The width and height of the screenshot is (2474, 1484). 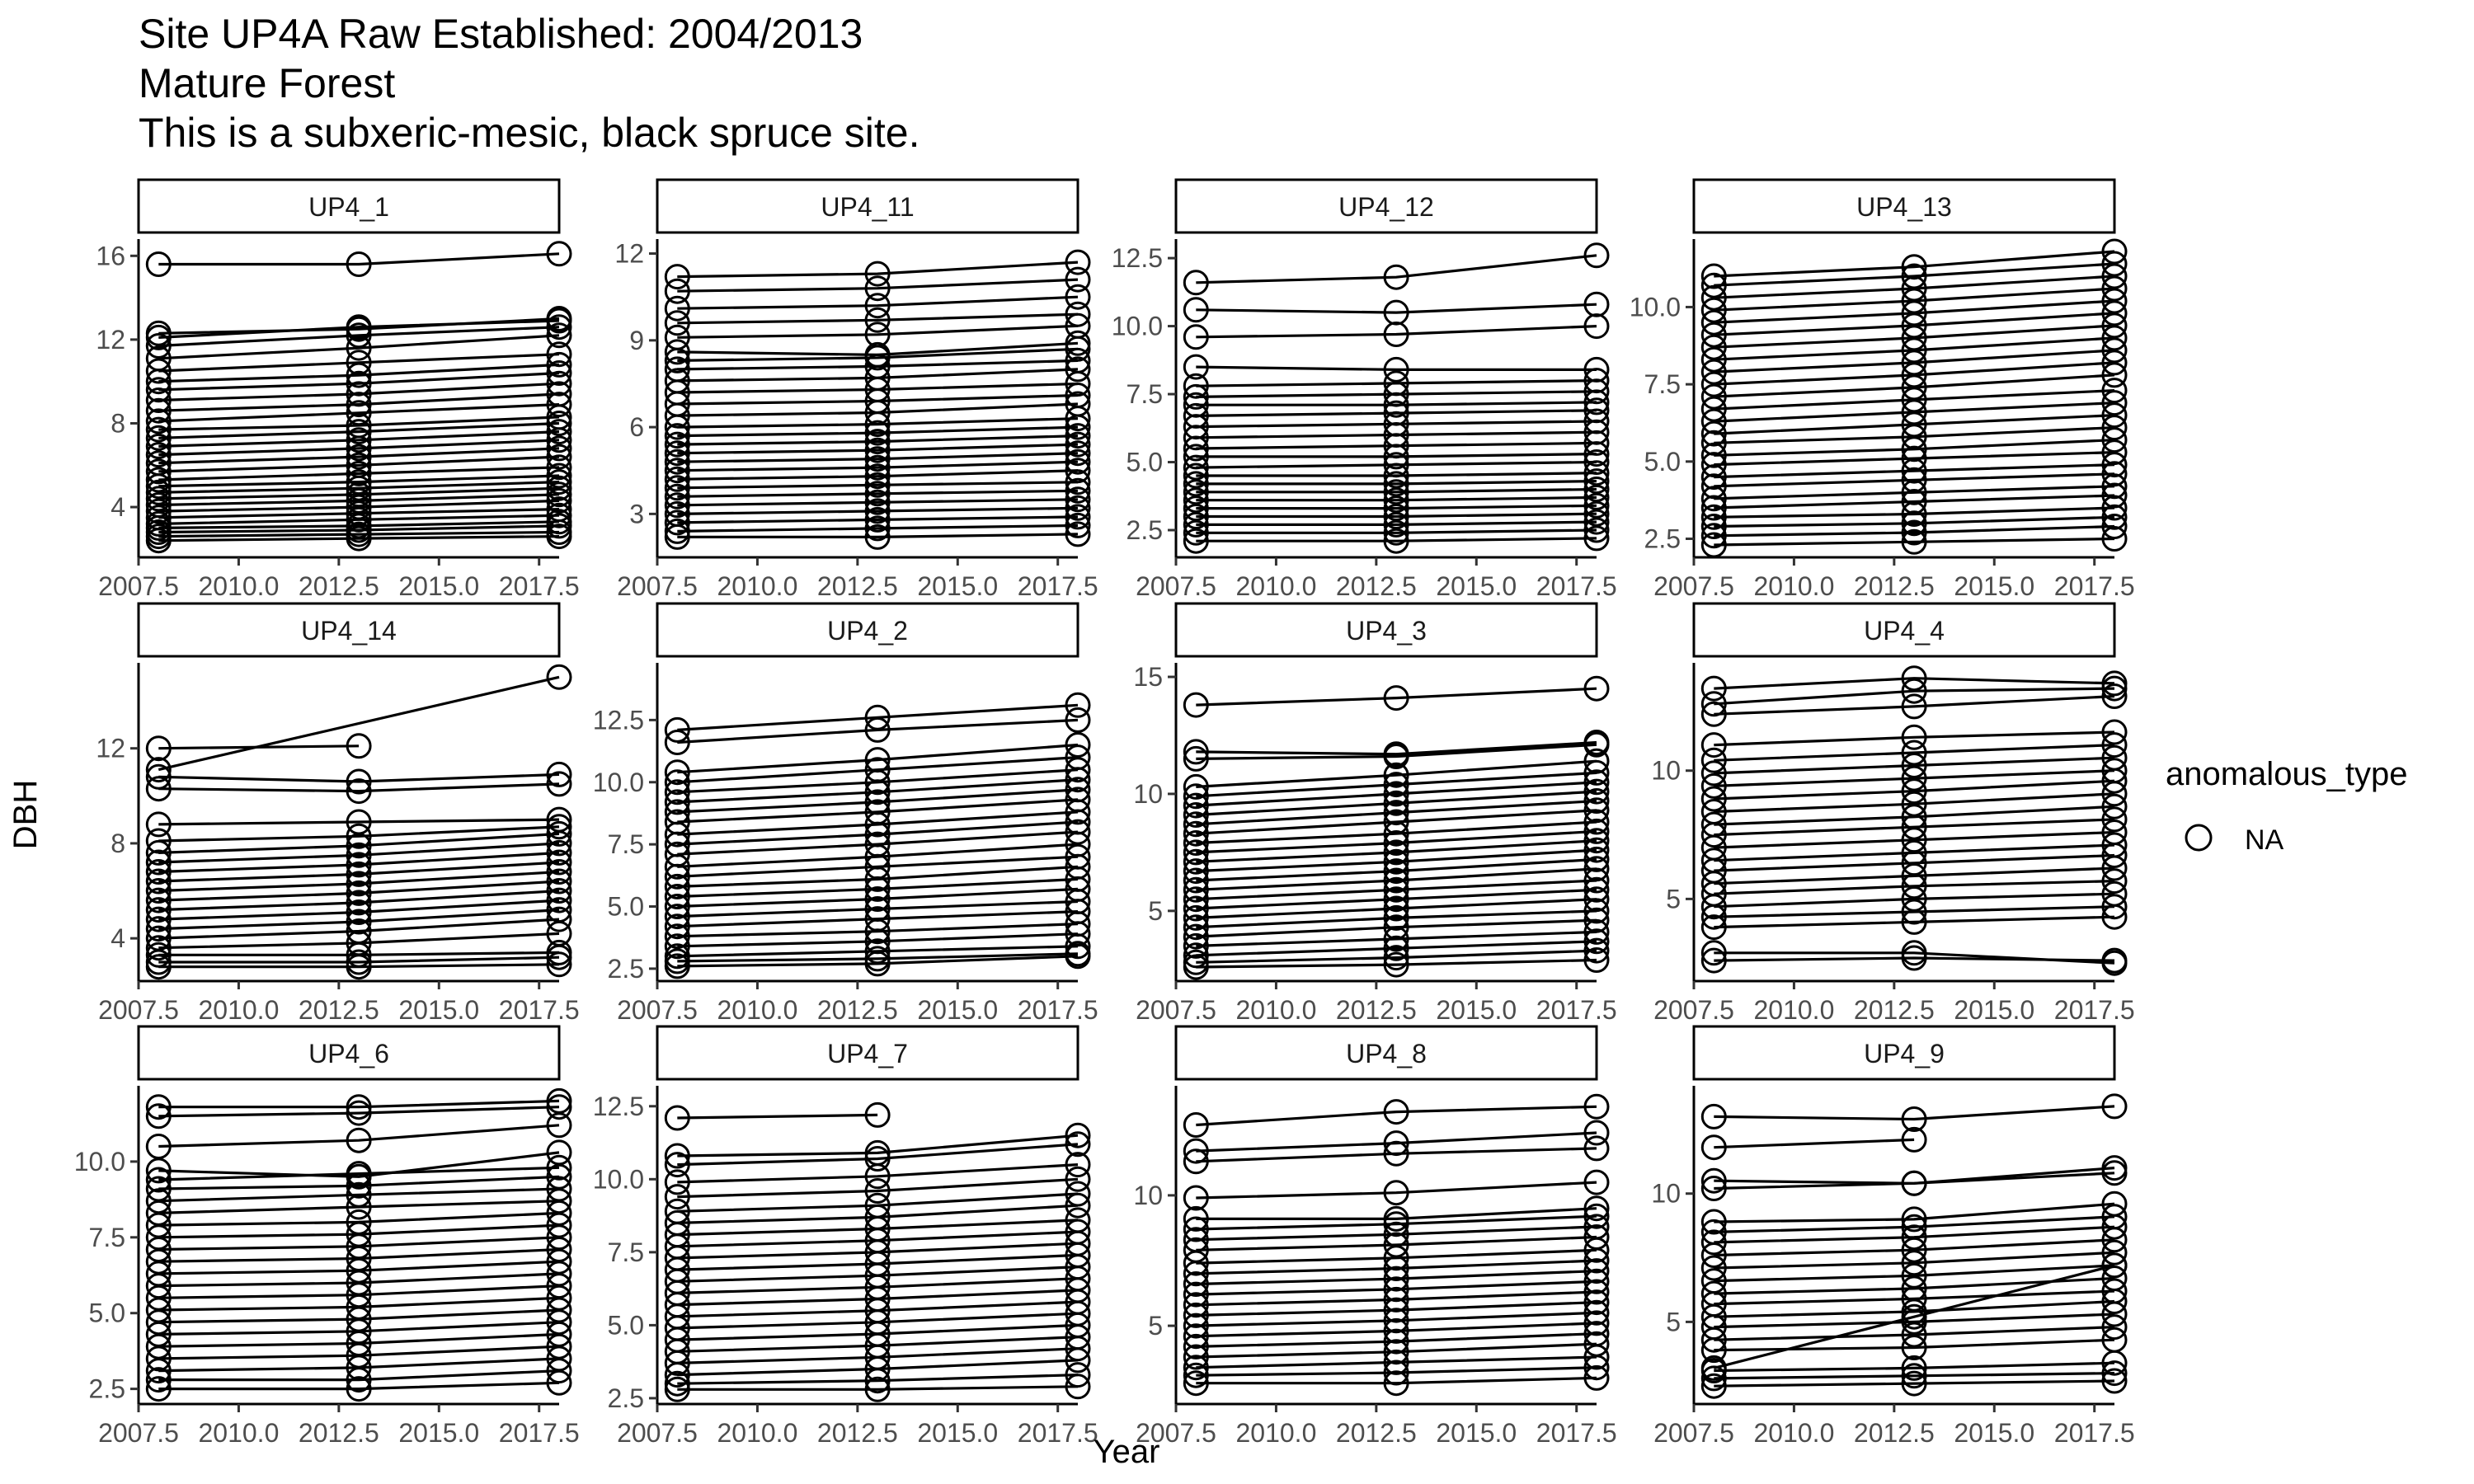 What do you see at coordinates (657, 1010) in the screenshot?
I see `x-tick-label: 2007.5` at bounding box center [657, 1010].